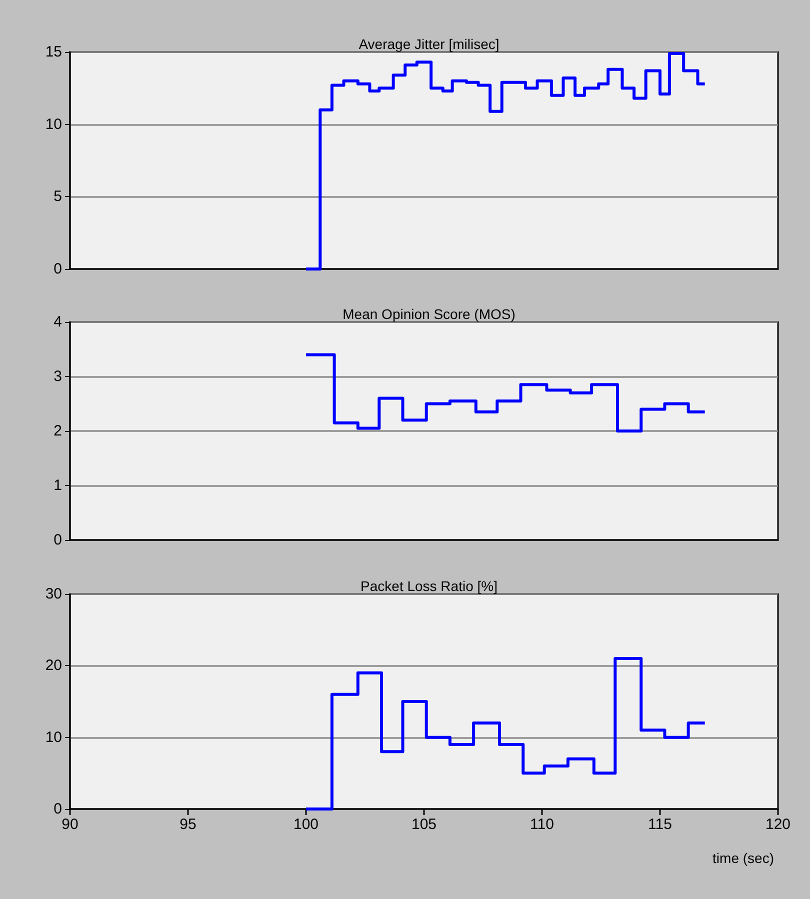  What do you see at coordinates (58, 485) in the screenshot?
I see `y-tick-label: 1` at bounding box center [58, 485].